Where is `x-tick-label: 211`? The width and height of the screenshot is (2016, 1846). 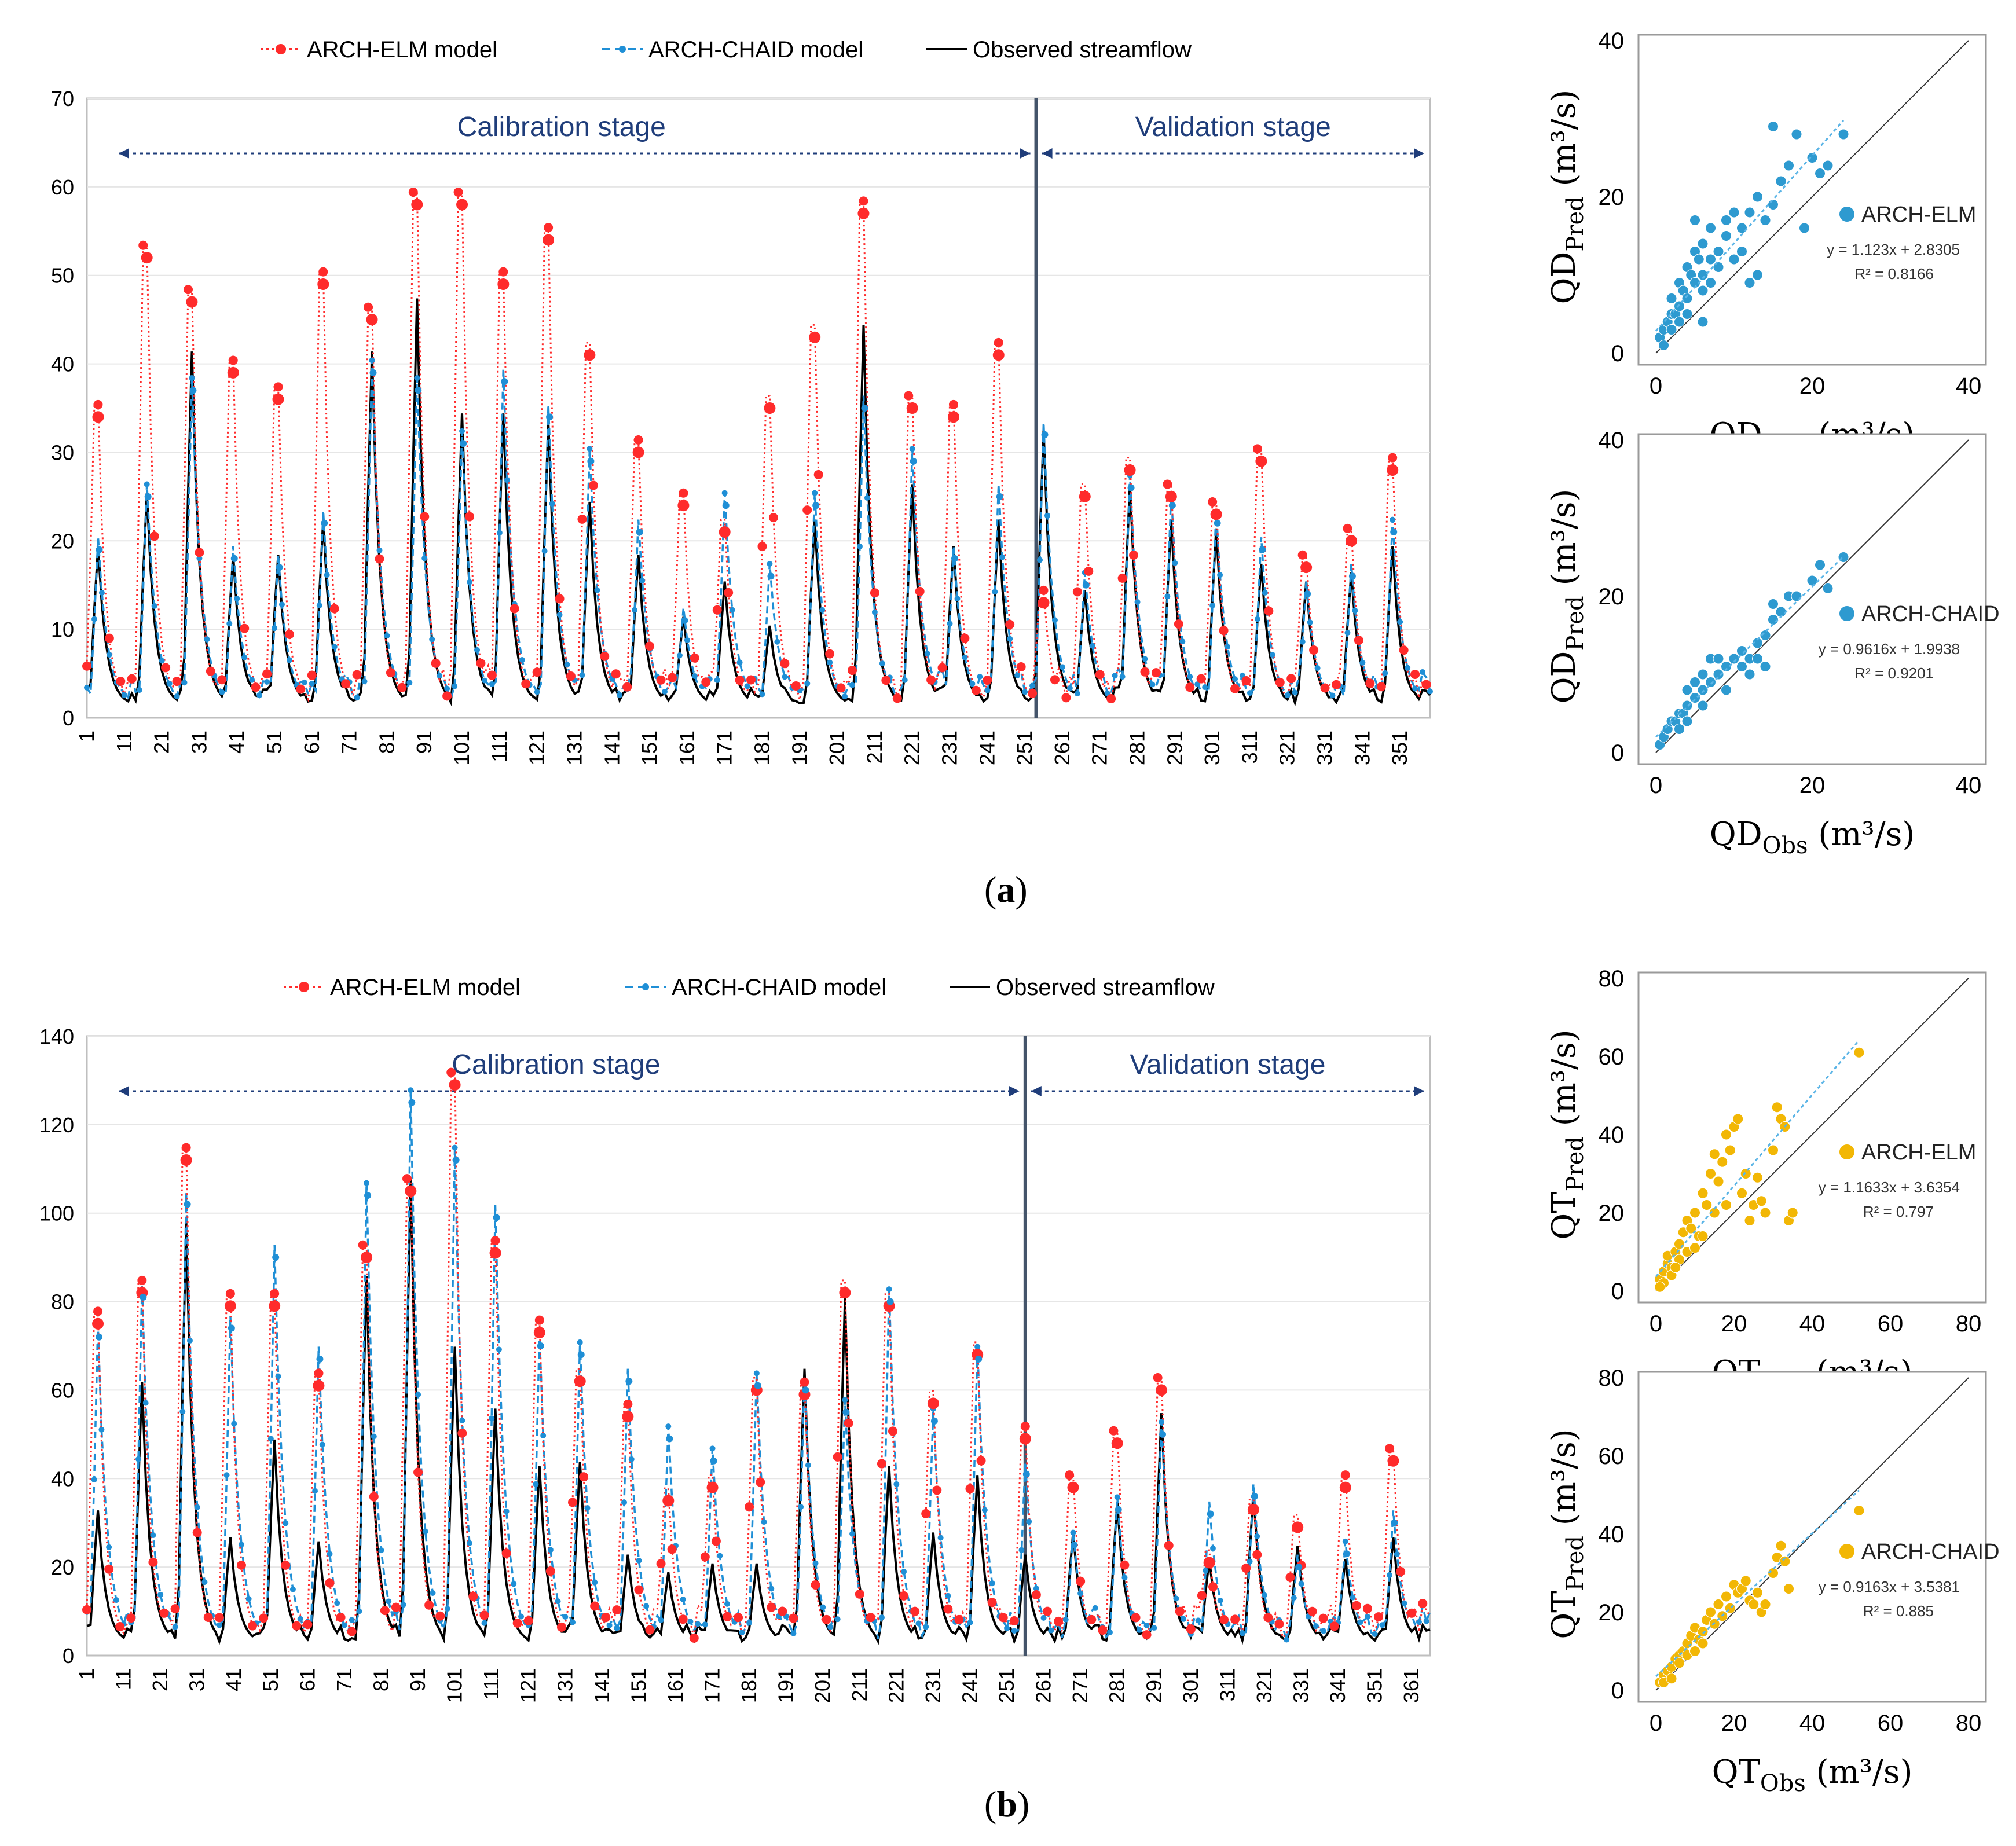
x-tick-label: 211 is located at coordinates (874, 747).